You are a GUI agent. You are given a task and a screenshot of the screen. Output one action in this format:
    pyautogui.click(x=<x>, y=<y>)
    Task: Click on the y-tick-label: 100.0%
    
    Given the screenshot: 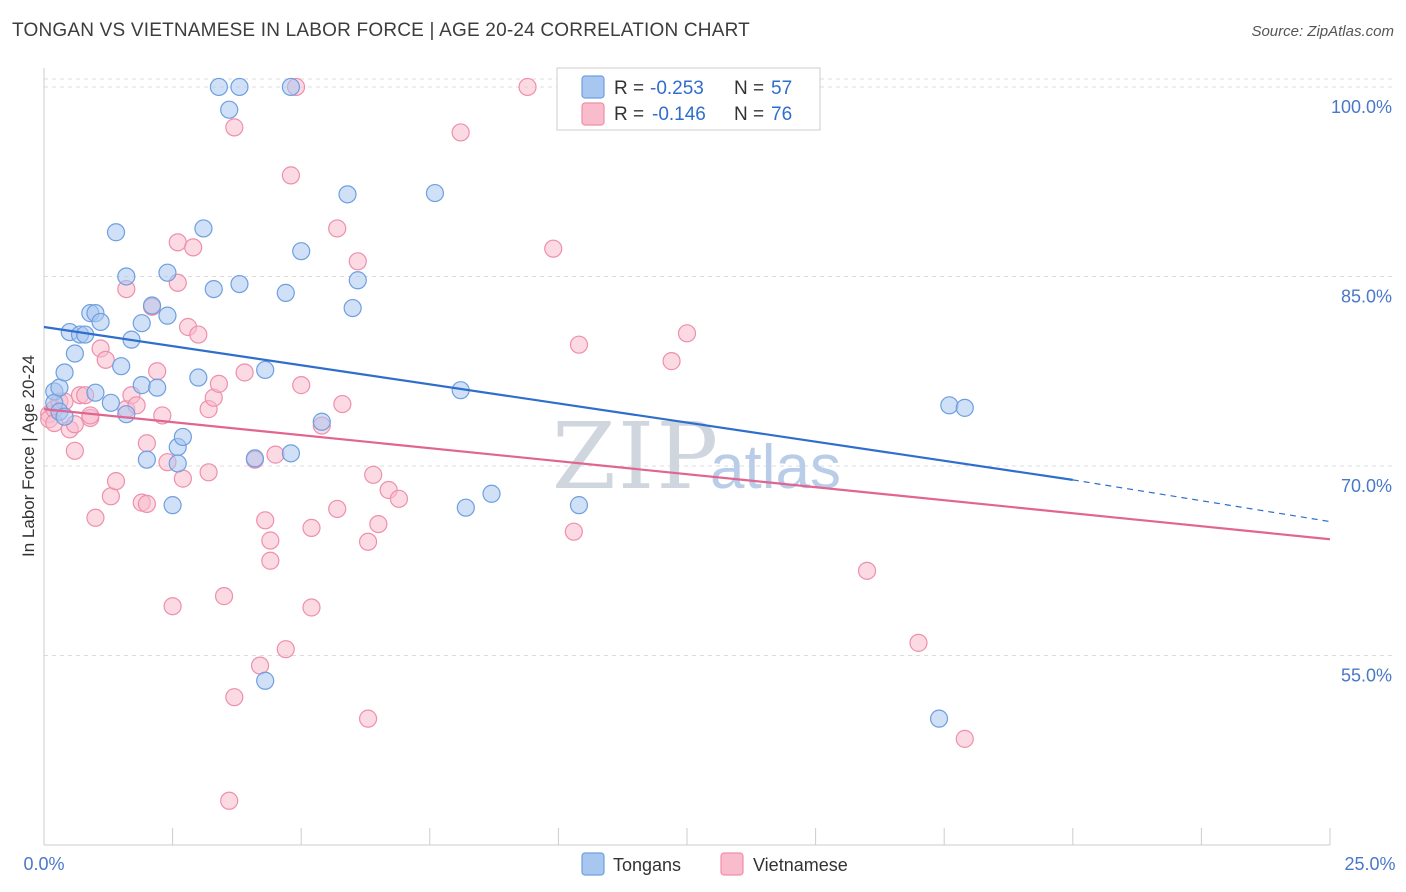 What is the action you would take?
    pyautogui.click(x=1361, y=107)
    